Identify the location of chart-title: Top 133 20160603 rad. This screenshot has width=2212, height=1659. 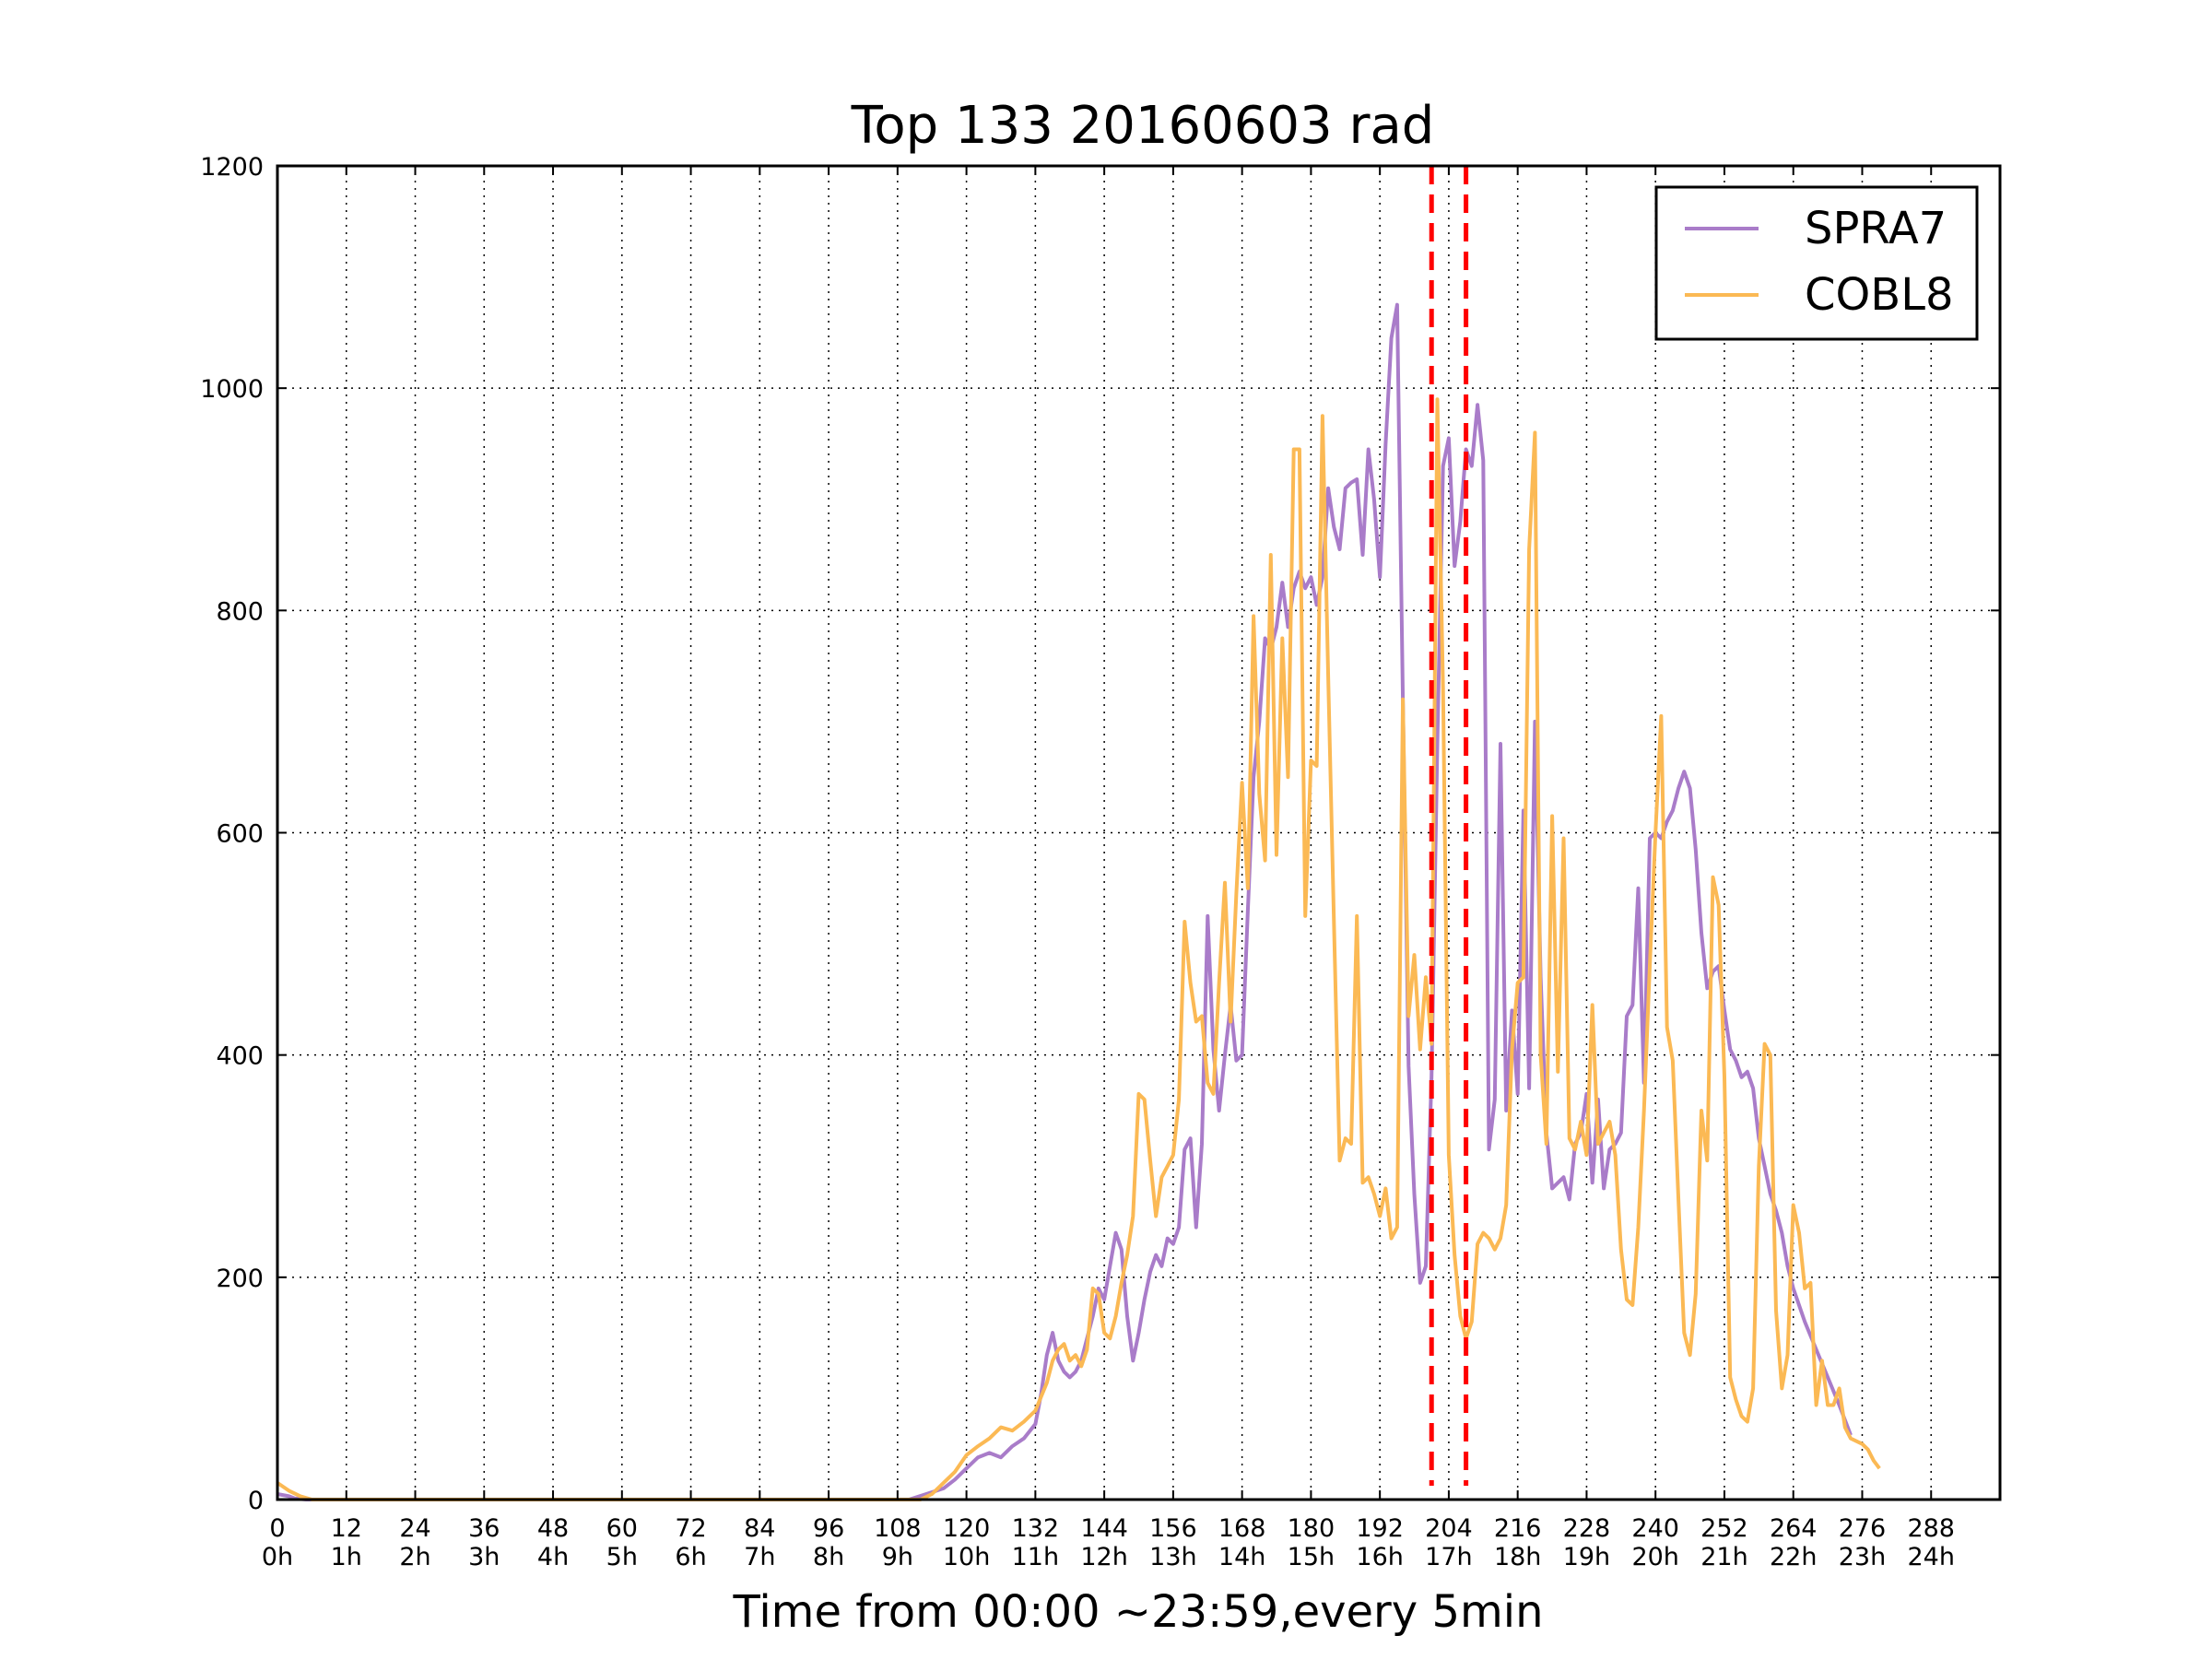
(1143, 126).